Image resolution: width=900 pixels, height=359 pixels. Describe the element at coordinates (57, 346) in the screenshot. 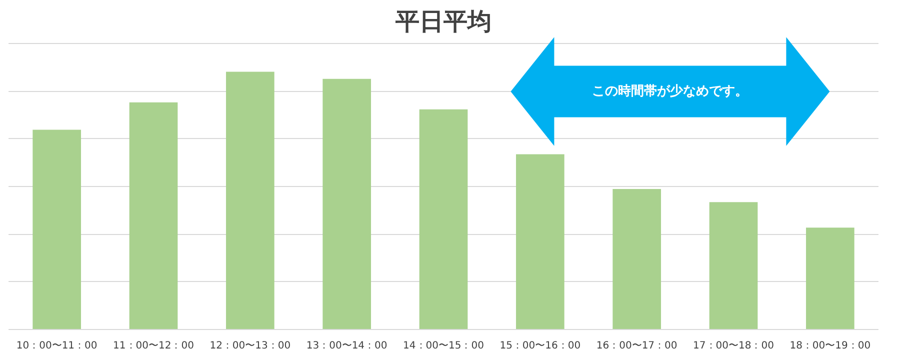

I see `x-tick-label: 10：00〜11：00` at that location.